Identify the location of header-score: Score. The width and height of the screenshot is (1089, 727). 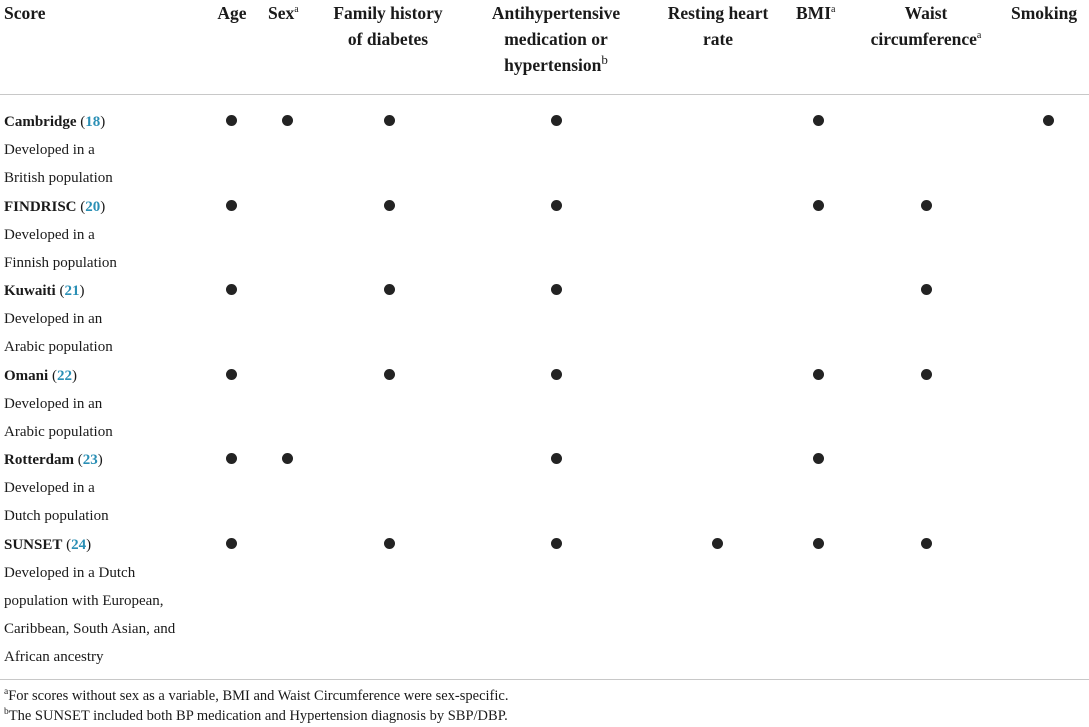
(25, 13).